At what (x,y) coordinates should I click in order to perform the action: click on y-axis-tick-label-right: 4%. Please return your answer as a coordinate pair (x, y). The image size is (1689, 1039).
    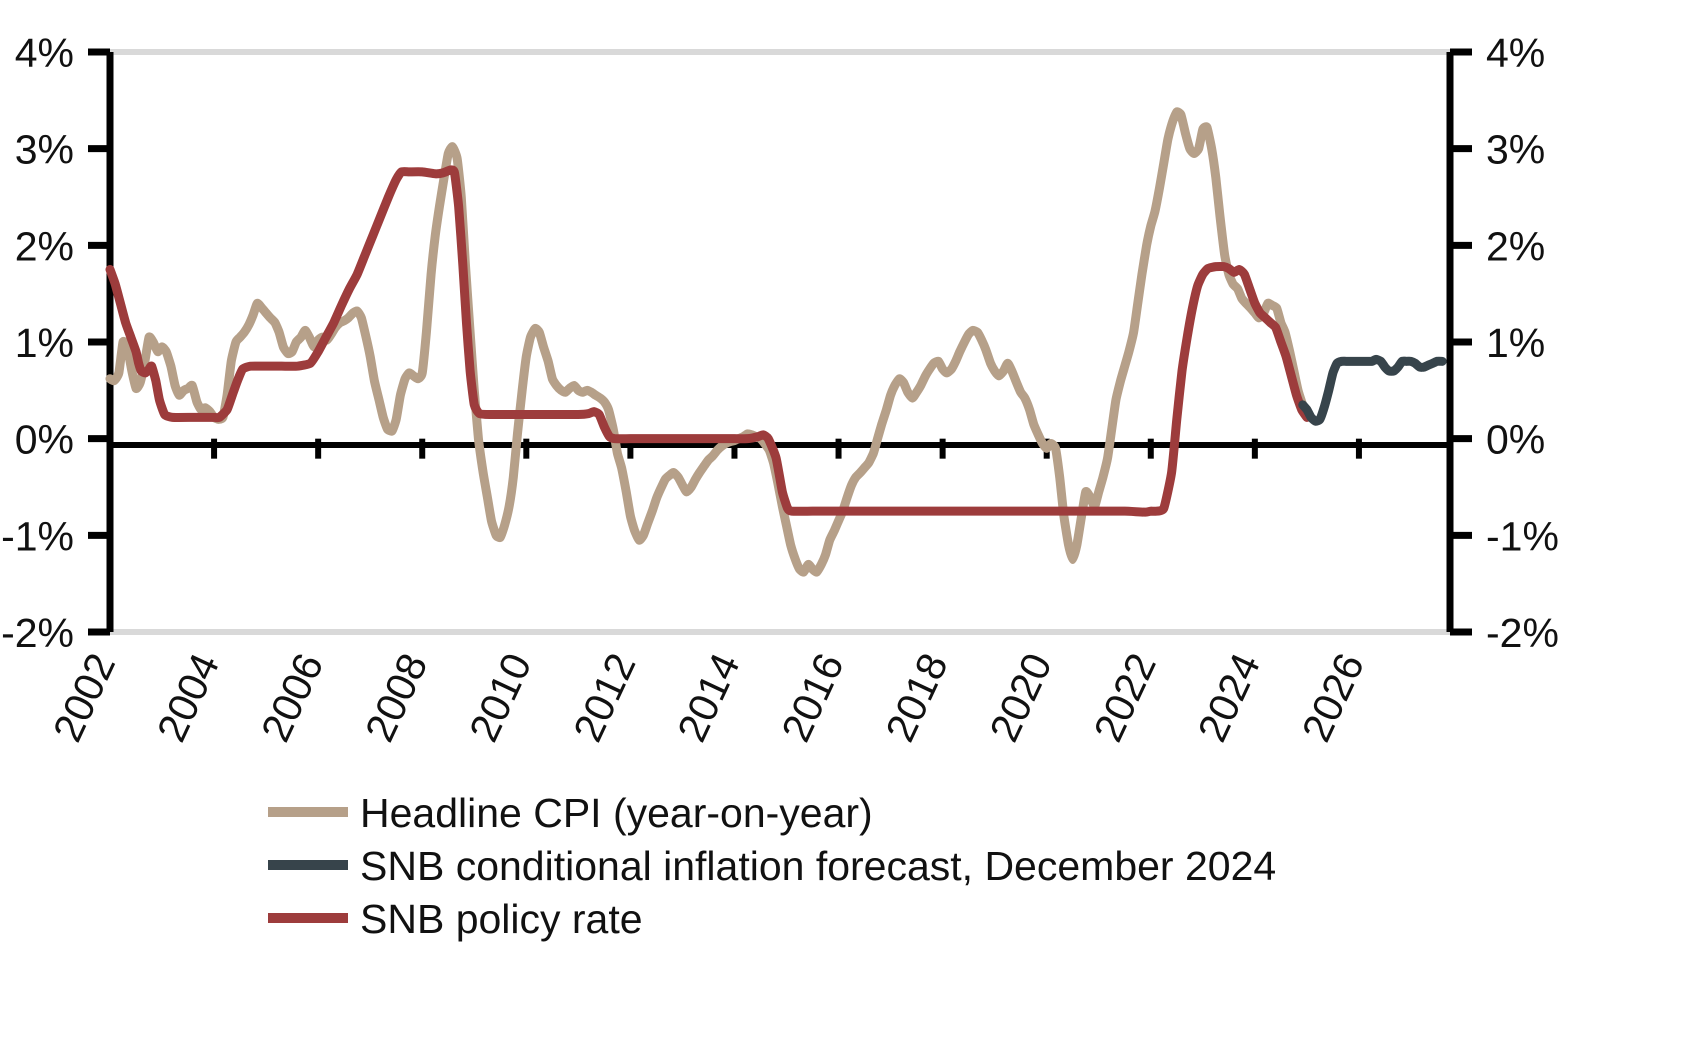
    Looking at the image, I should click on (1515, 53).